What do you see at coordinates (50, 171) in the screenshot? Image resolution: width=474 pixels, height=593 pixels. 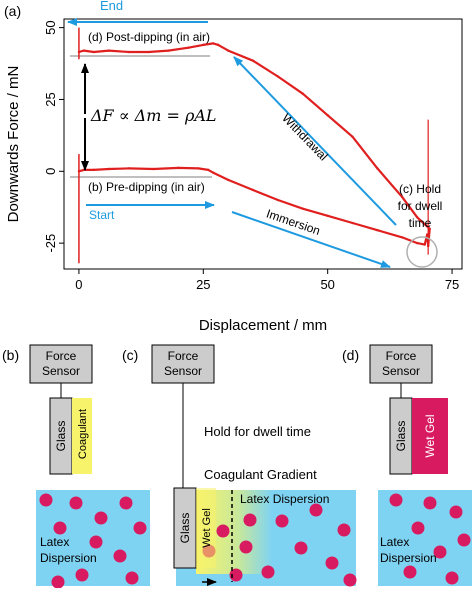 I see `y-tick-label: 0` at bounding box center [50, 171].